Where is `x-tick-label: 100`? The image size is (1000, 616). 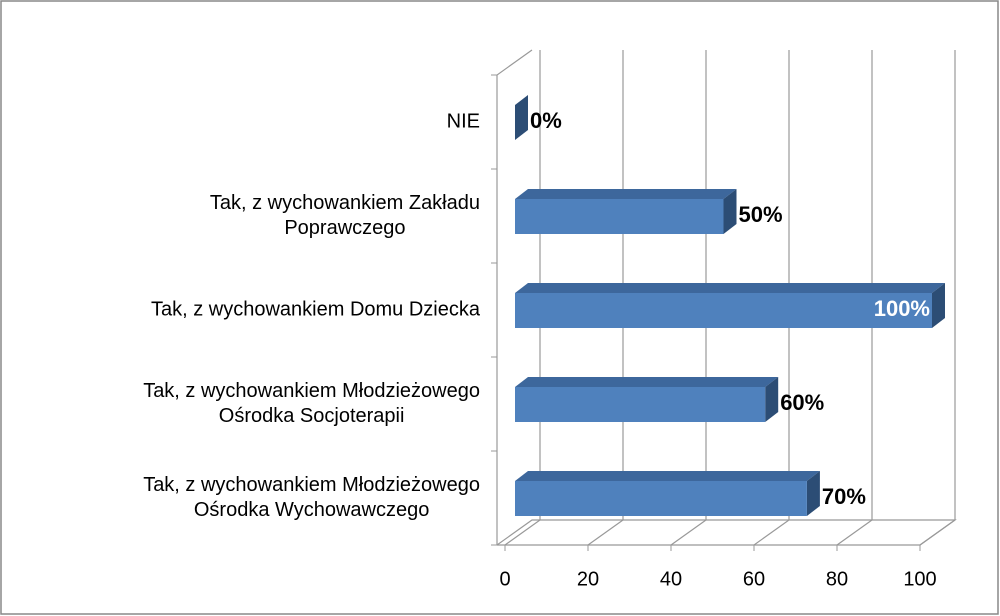
x-tick-label: 100 is located at coordinates (919, 579).